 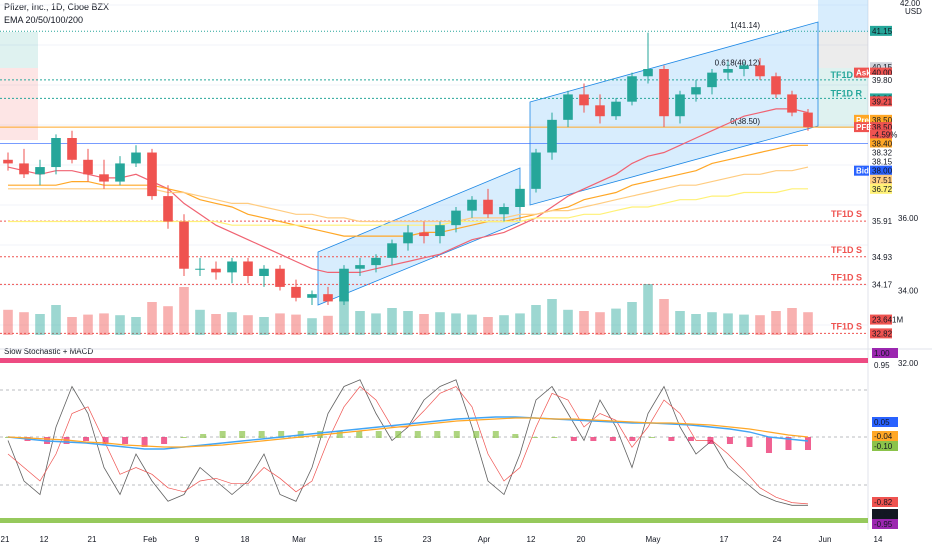 I want to click on axis-tag-label: Ask, so click(x=863, y=73).